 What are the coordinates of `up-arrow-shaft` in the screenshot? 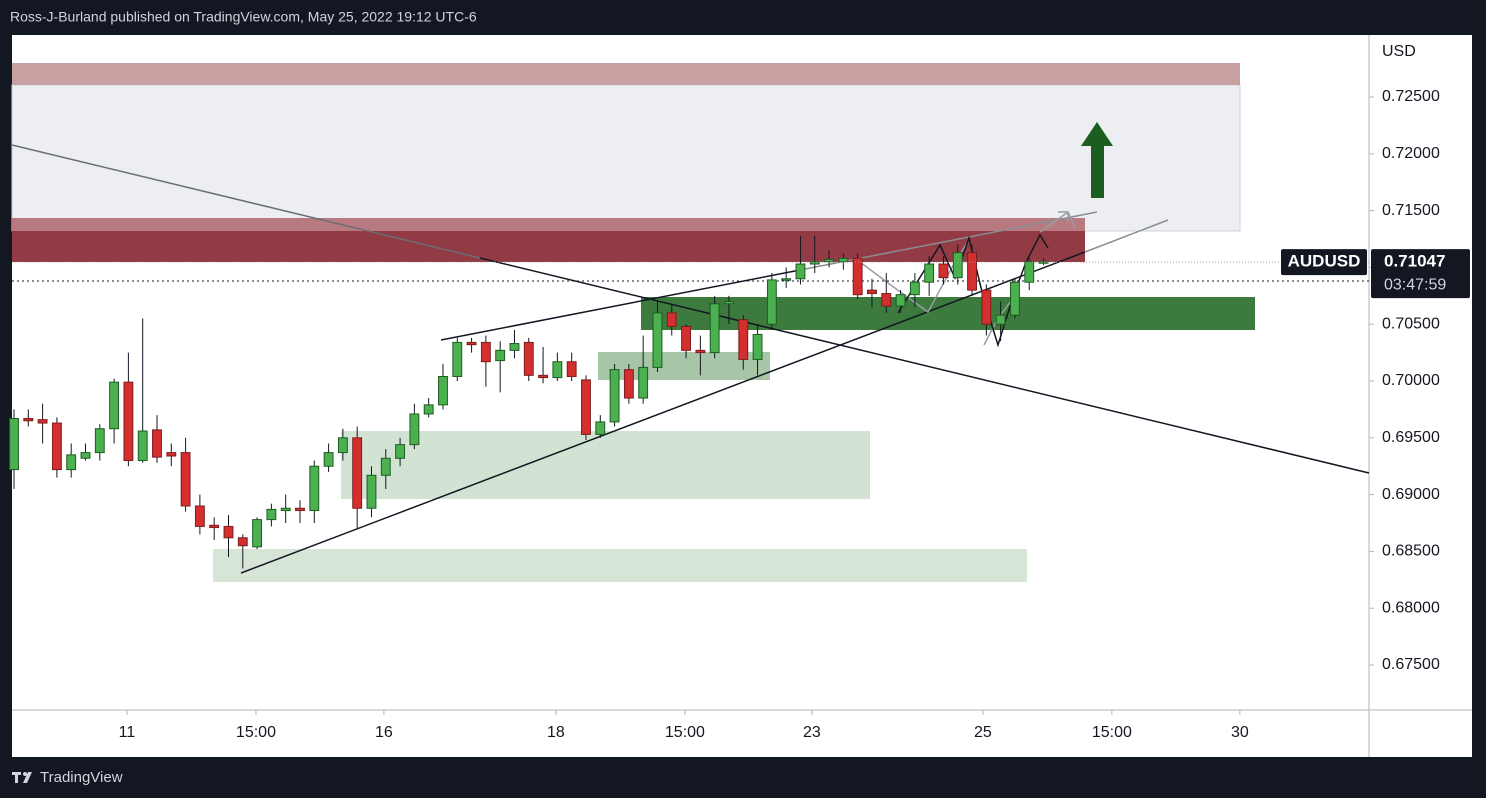 It's located at (1097, 170).